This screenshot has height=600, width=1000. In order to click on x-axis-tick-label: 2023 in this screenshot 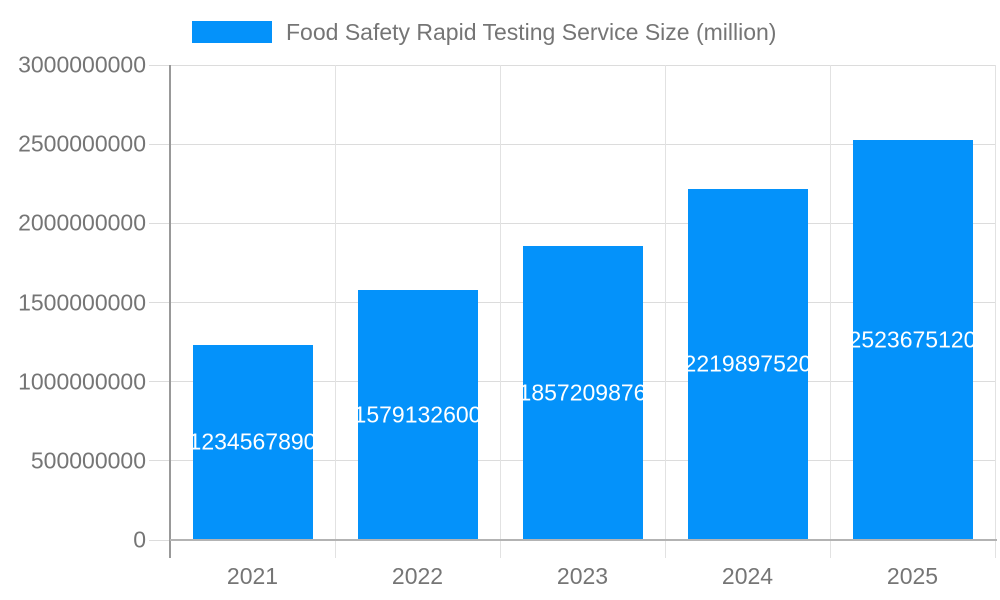, I will do `click(582, 576)`.